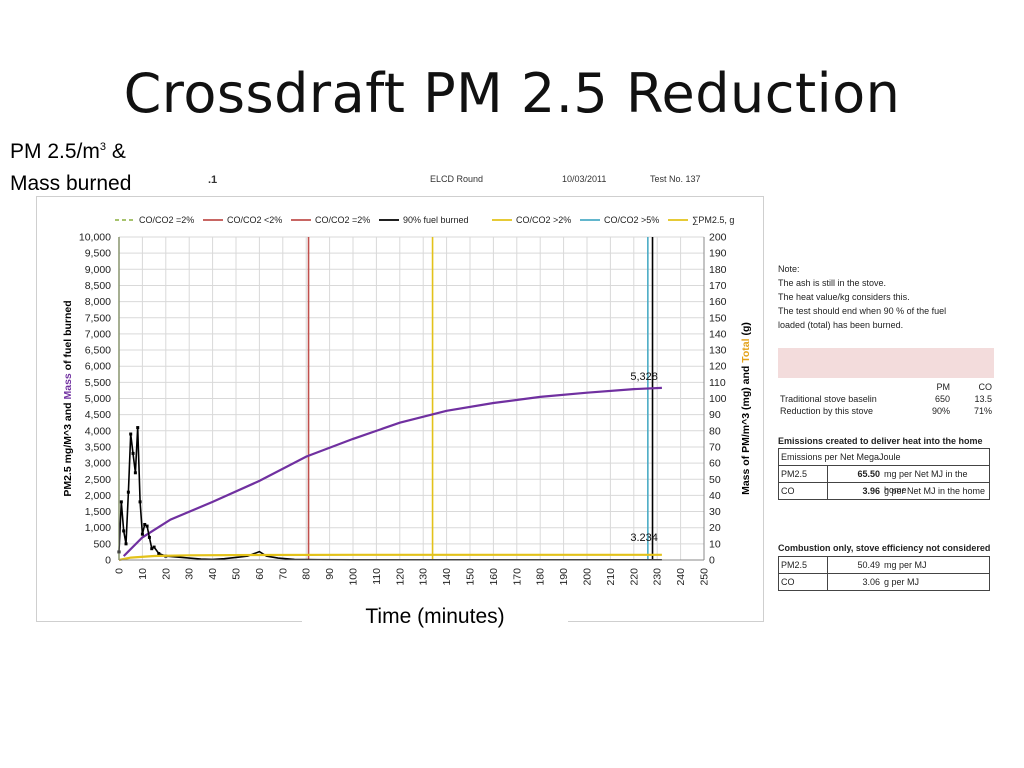 The image size is (1024, 768). Describe the element at coordinates (342, 220) in the screenshot. I see `legend-label: CO/CO2 =2%` at that location.